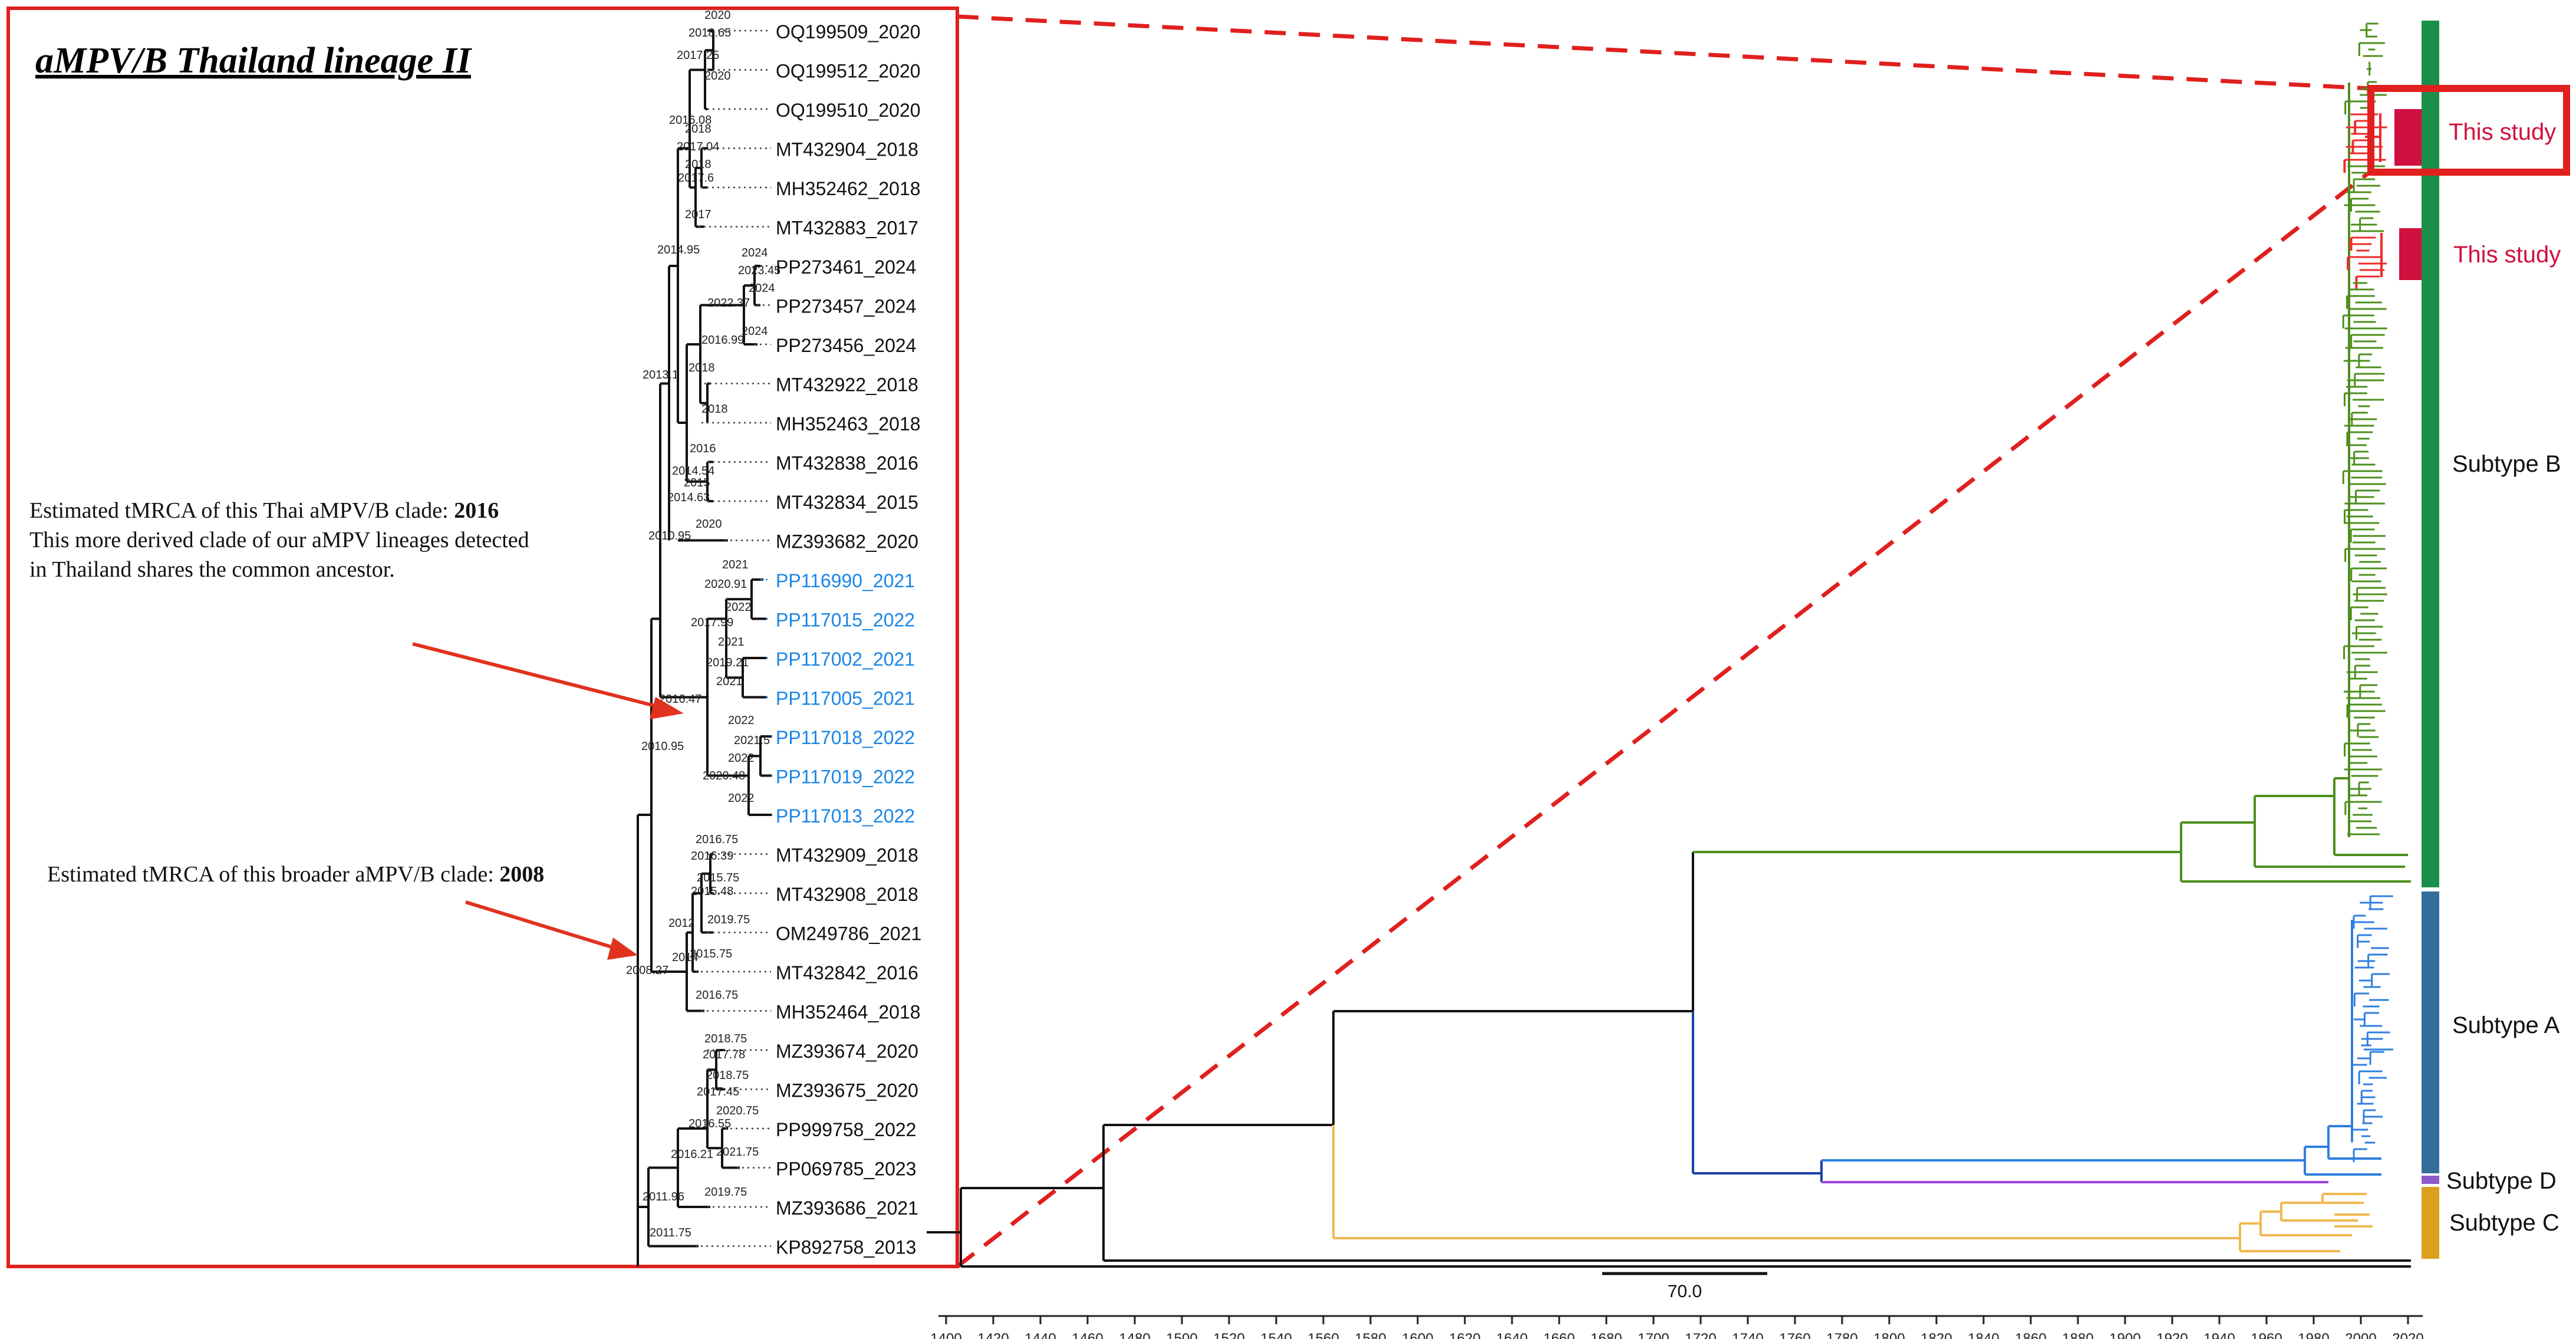 The height and width of the screenshot is (1339, 2576). What do you see at coordinates (542, 926) in the screenshot?
I see `arrow-broad-clade` at bounding box center [542, 926].